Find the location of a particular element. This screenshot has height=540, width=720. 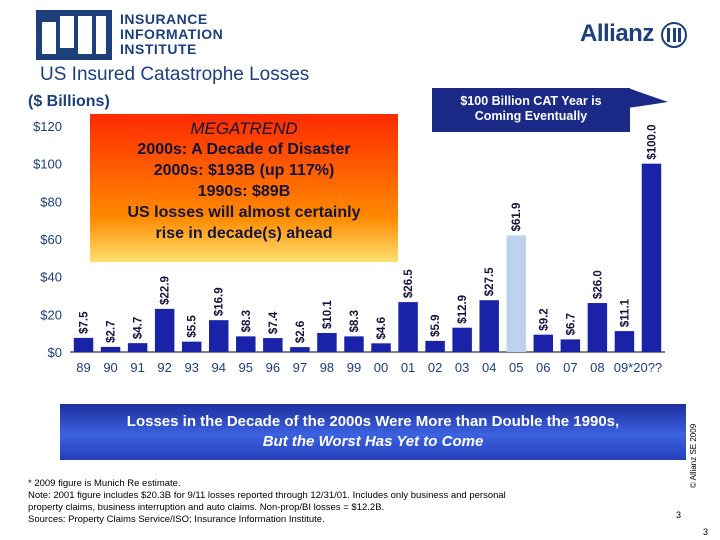

x-tick-label: 98 is located at coordinates (327, 367).